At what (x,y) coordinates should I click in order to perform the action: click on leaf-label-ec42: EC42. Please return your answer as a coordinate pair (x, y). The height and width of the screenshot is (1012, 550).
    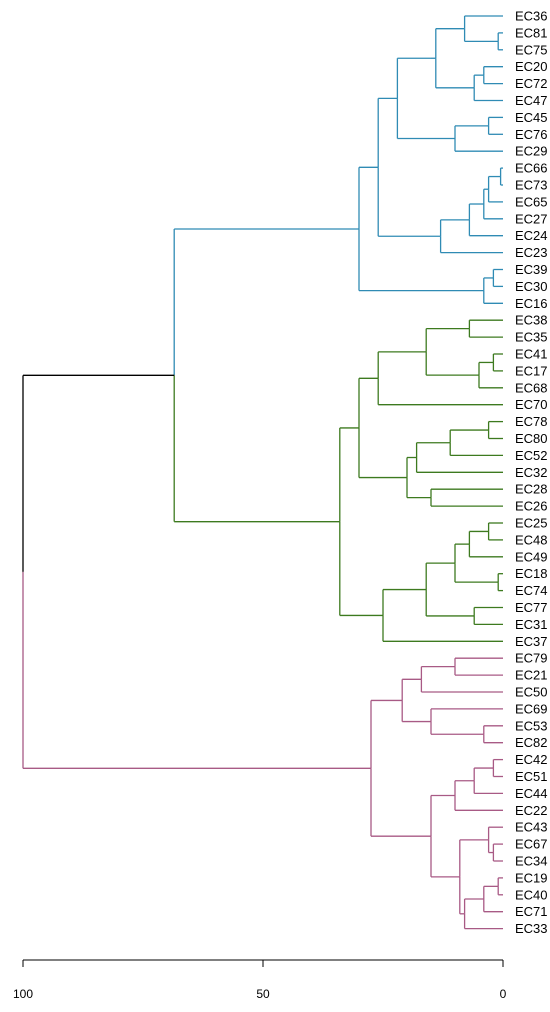
    Looking at the image, I should click on (531, 759).